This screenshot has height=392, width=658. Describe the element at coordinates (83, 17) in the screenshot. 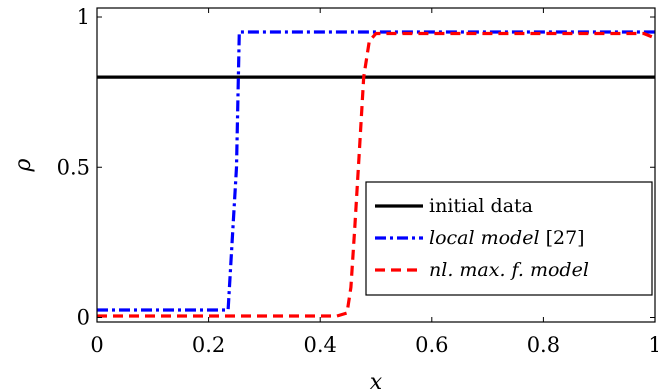

I see `y-tick-label: 1` at that location.